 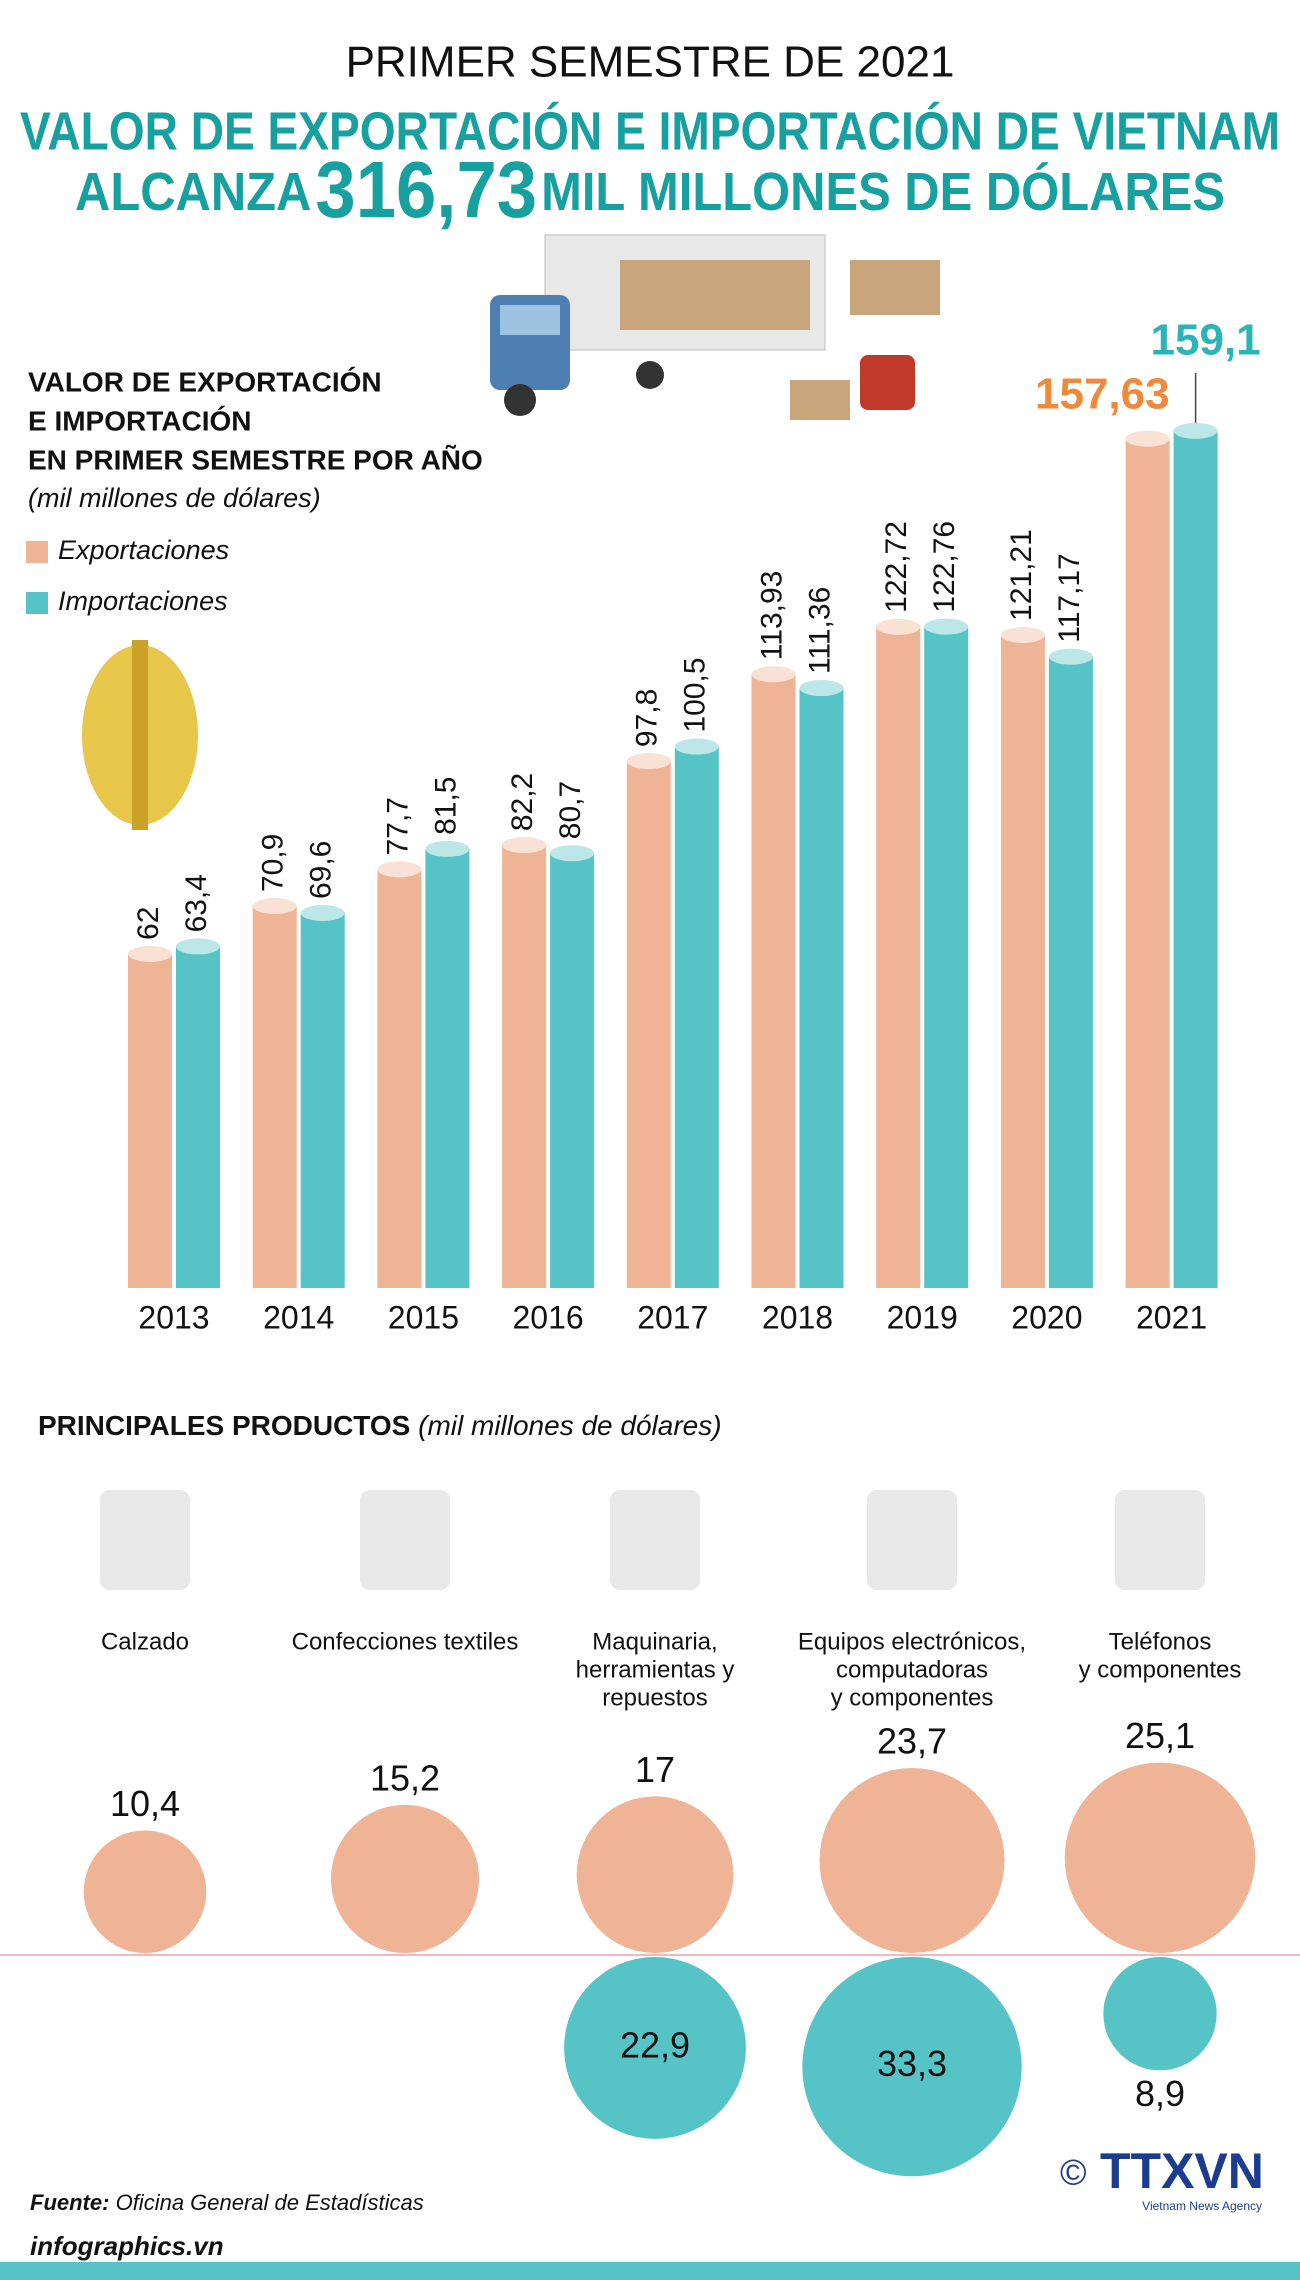 I want to click on value-label: 8,9, so click(x=1160, y=2093).